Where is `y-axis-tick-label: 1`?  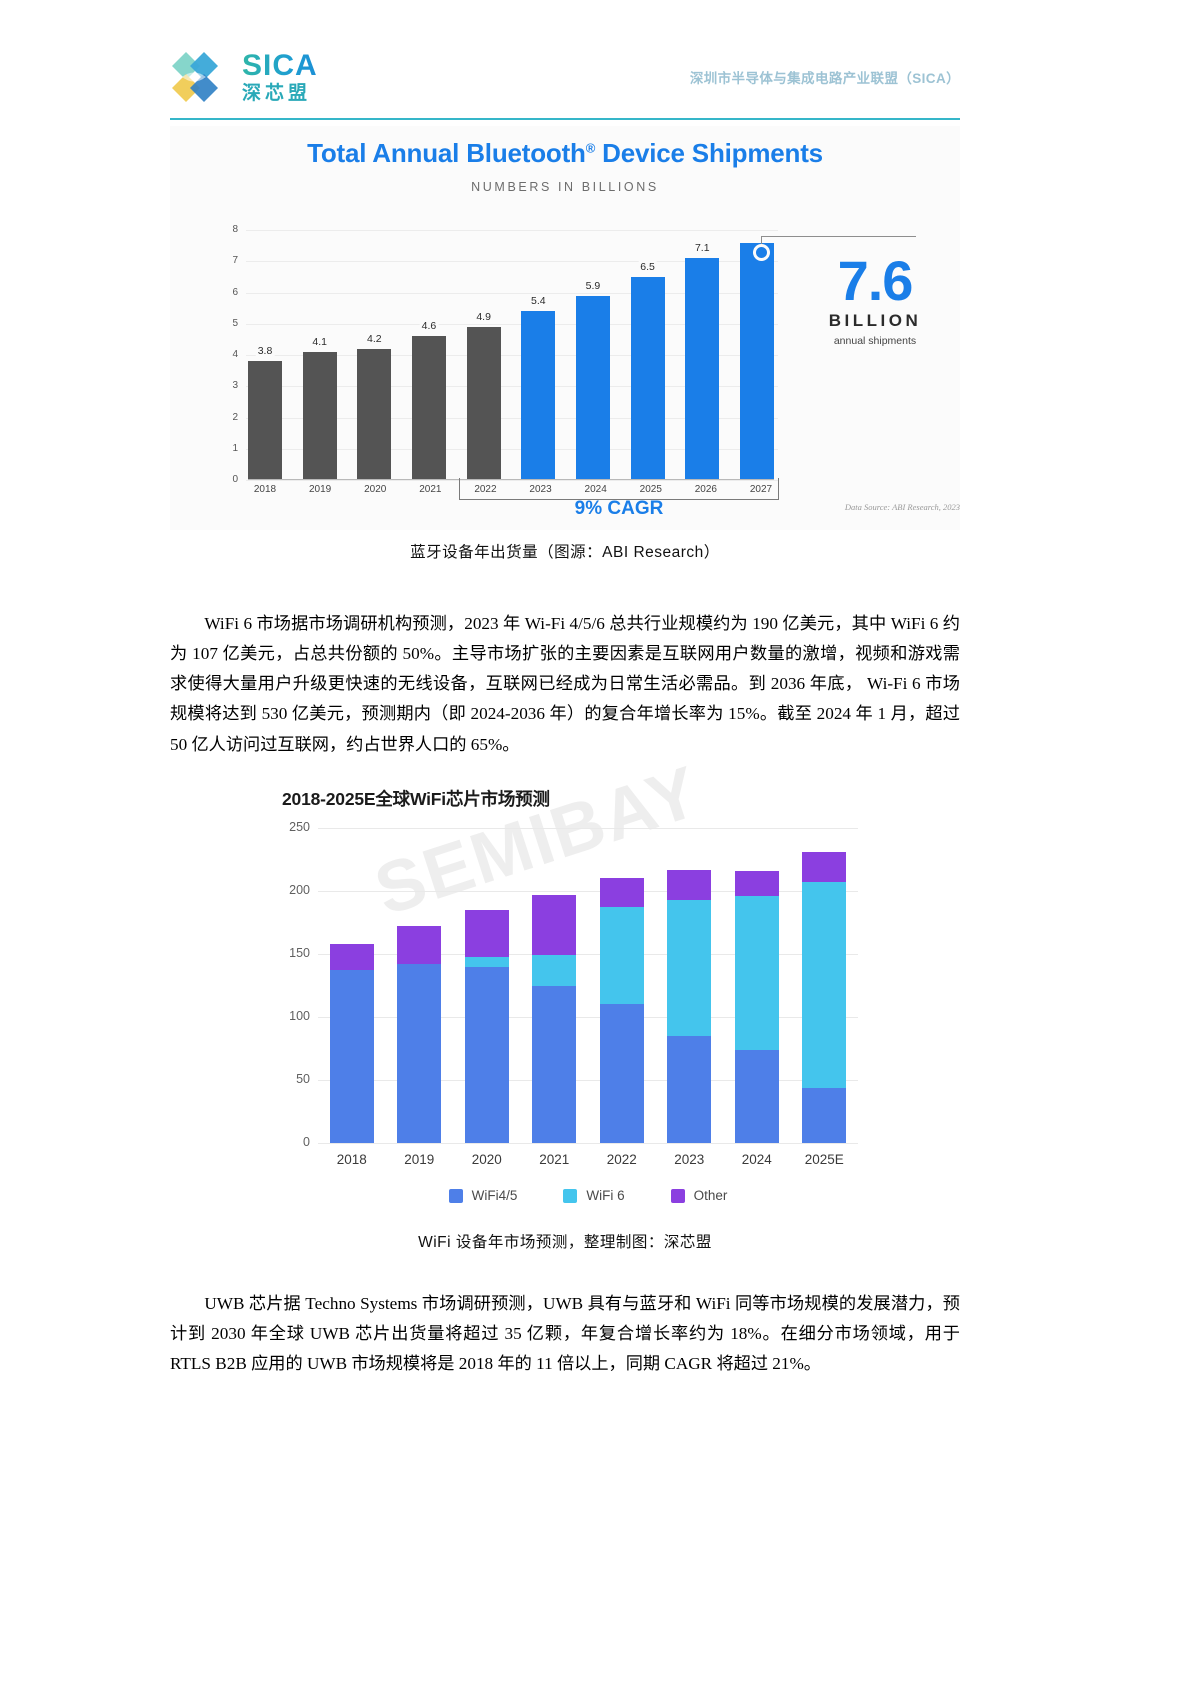 y-axis-tick-label: 1 is located at coordinates (235, 448).